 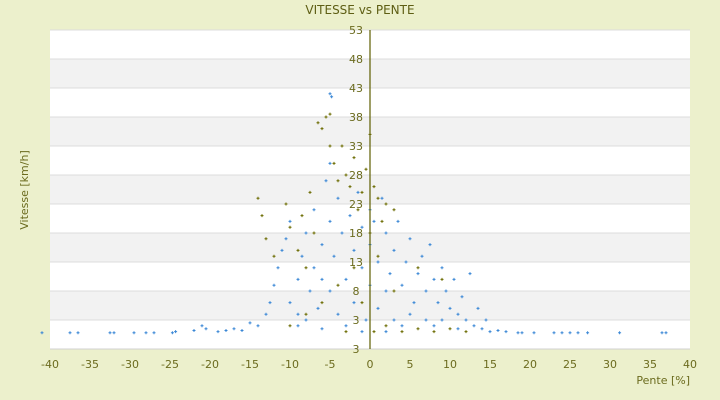 I want to click on x-tick-label: -40, so click(x=50, y=364).